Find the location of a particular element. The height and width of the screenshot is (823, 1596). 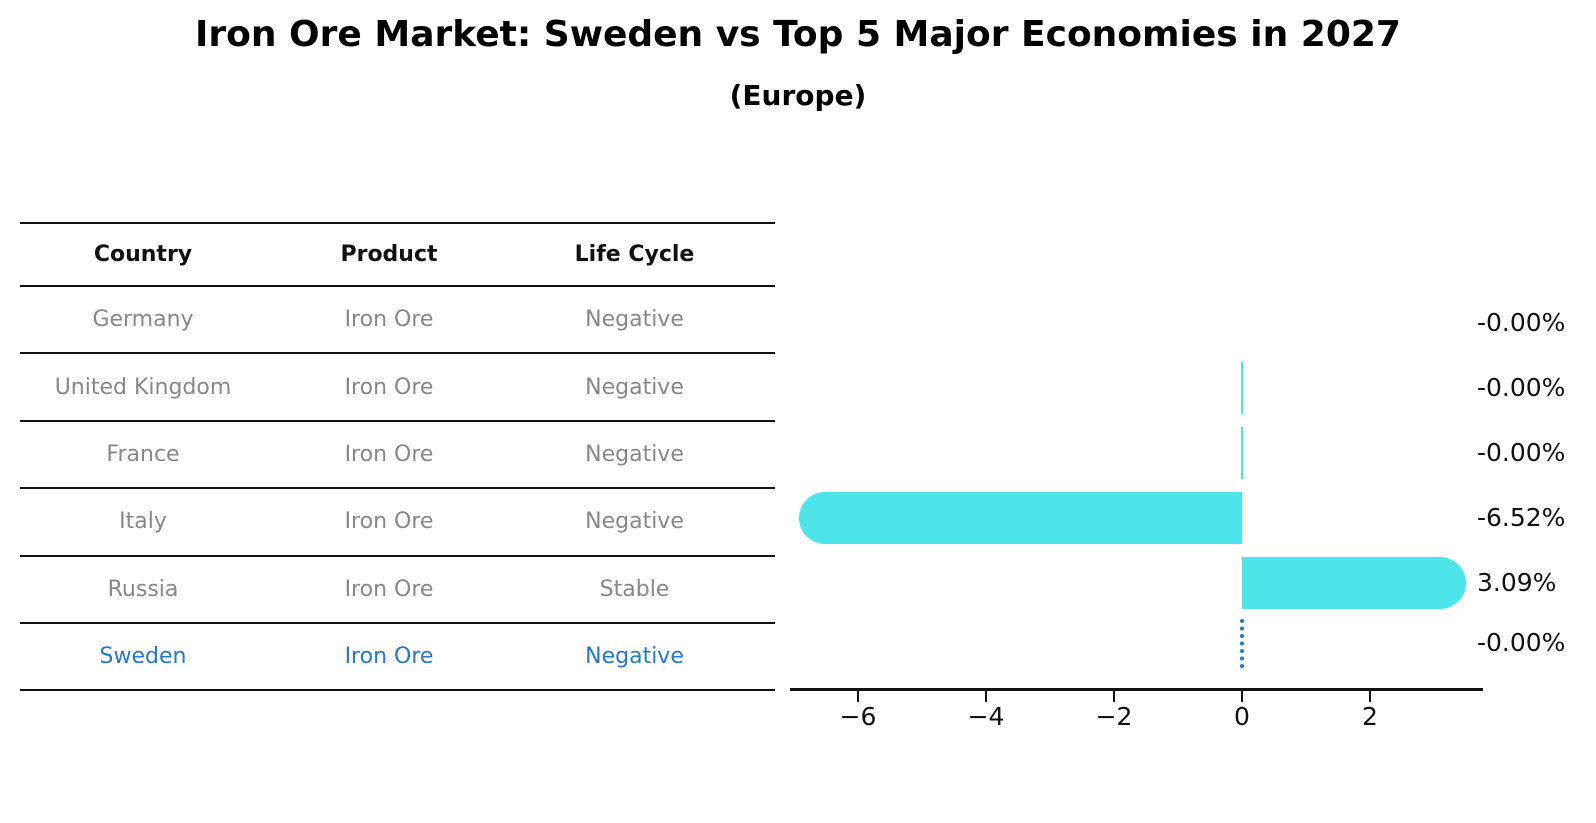

bar-russia is located at coordinates (1354, 583).